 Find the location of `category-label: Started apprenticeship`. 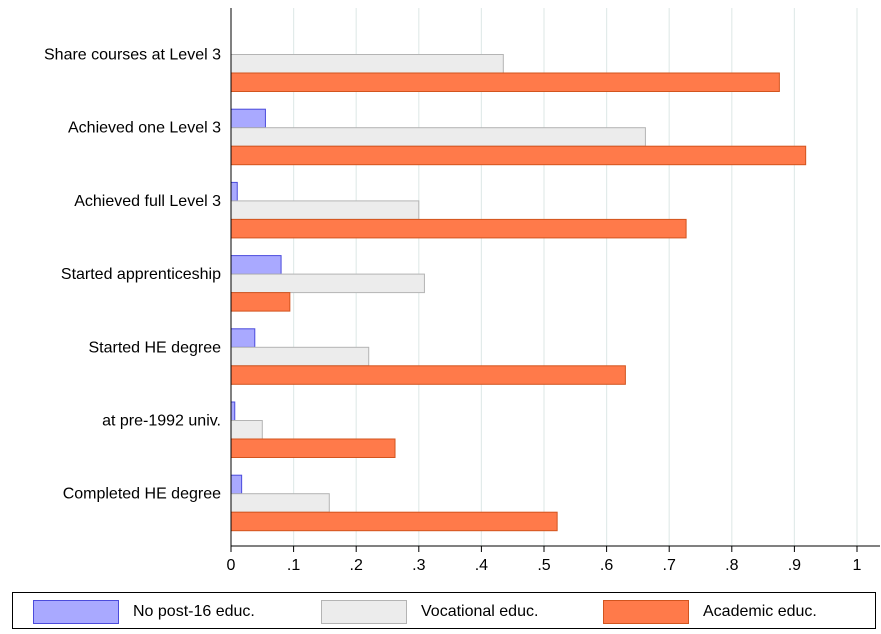

category-label: Started apprenticeship is located at coordinates (141, 274).